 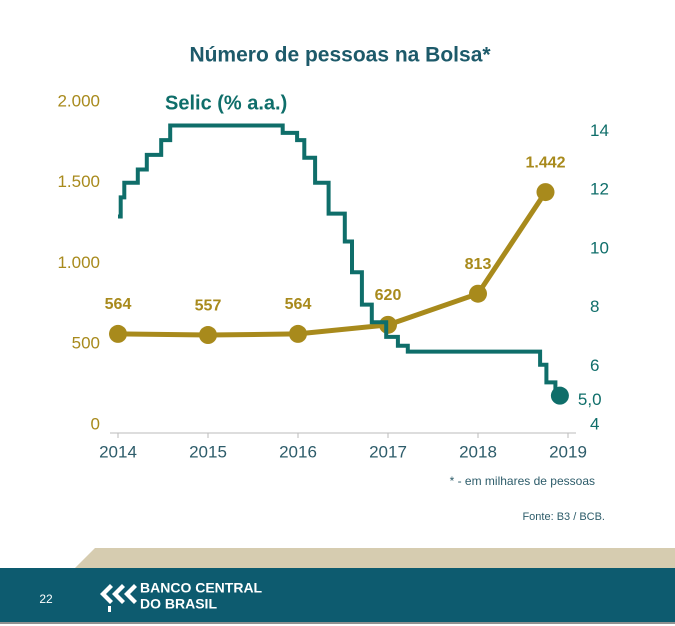 What do you see at coordinates (226, 103) in the screenshot?
I see `series-label: Selic (% a.a.)` at bounding box center [226, 103].